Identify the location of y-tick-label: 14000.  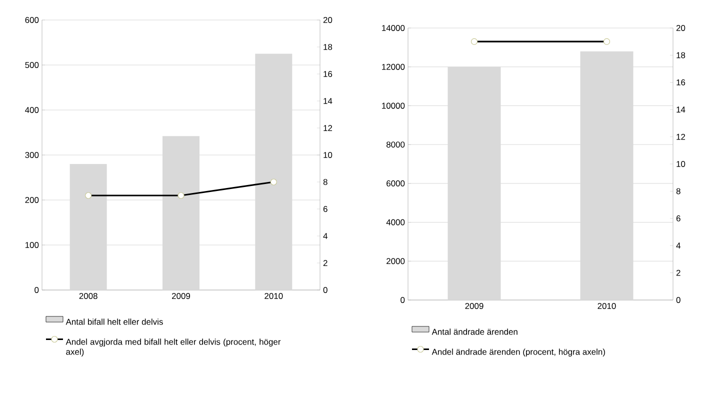
(393, 28).